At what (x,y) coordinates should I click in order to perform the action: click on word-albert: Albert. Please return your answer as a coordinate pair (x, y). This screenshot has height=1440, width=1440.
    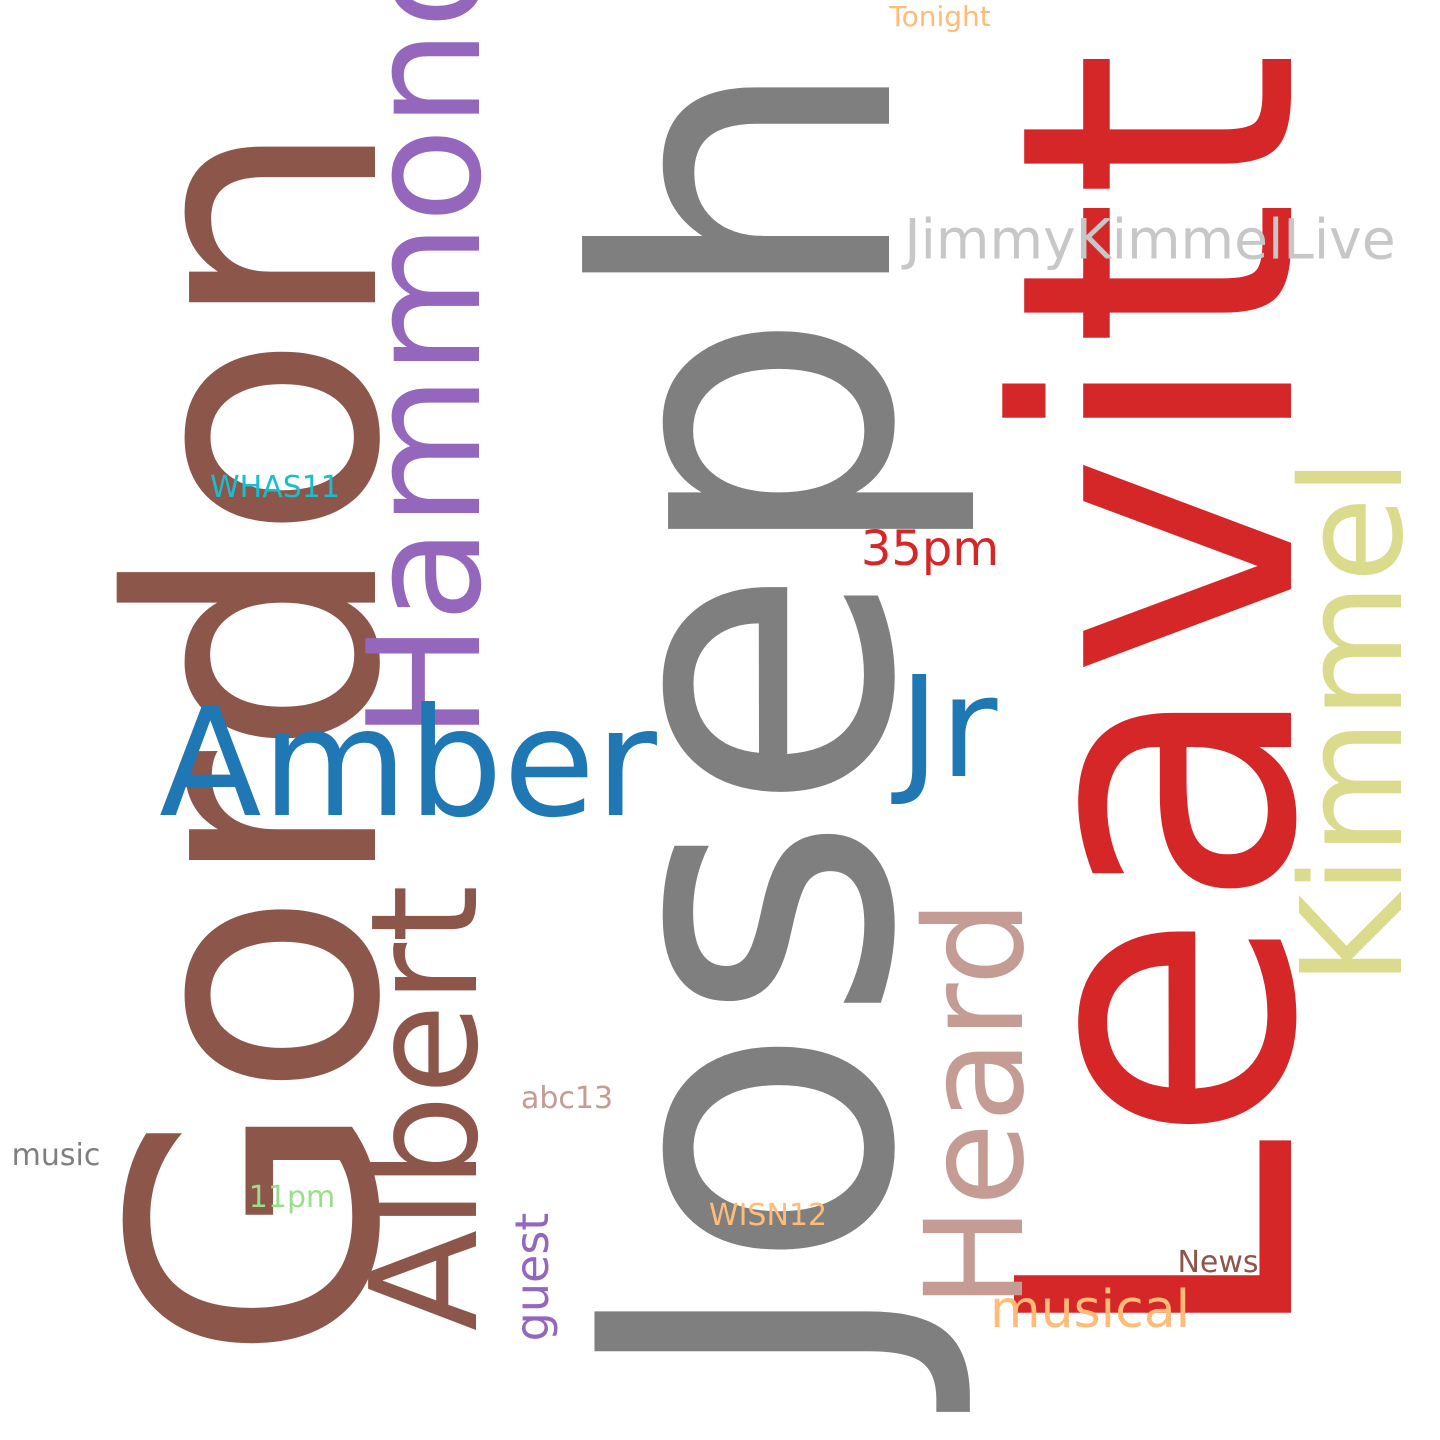
    Looking at the image, I should click on (425, 1108).